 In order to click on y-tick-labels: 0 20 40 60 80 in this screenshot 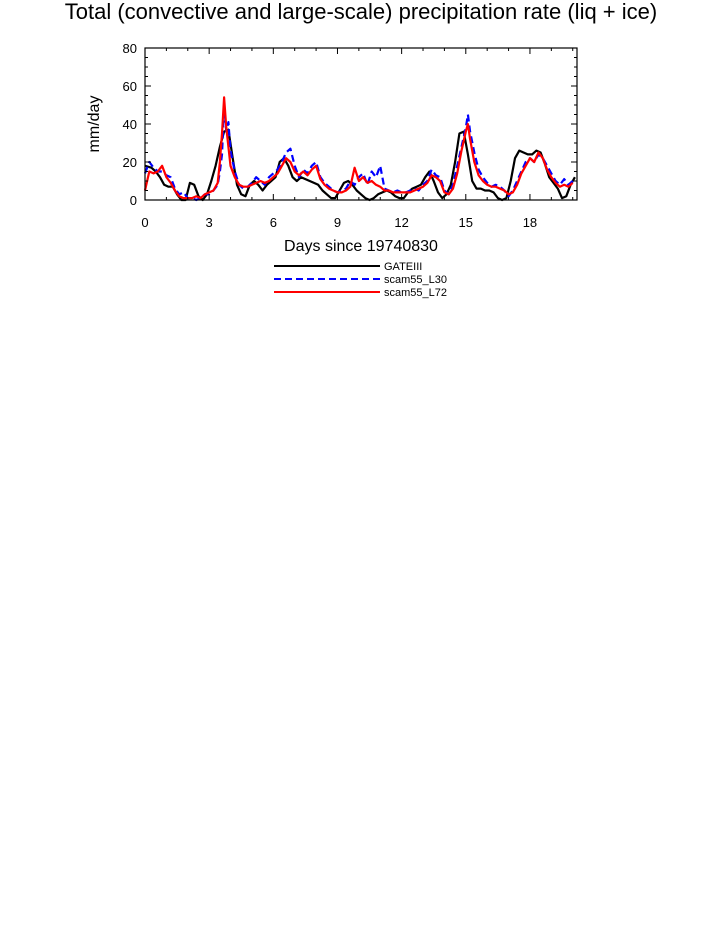, I will do `click(130, 124)`.